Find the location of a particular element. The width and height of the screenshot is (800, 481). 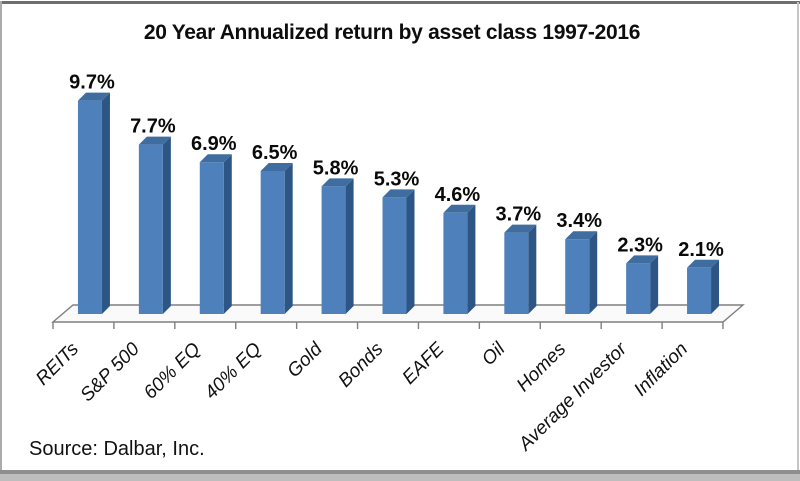

source-note: Source: Dalbar, Inc. is located at coordinates (117, 449).